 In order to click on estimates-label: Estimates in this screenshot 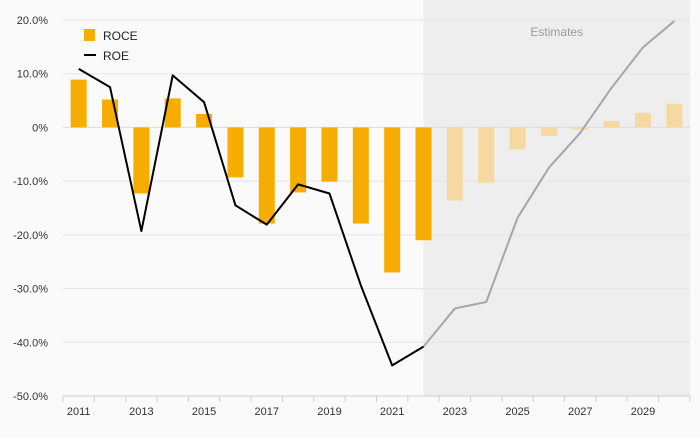, I will do `click(556, 32)`.